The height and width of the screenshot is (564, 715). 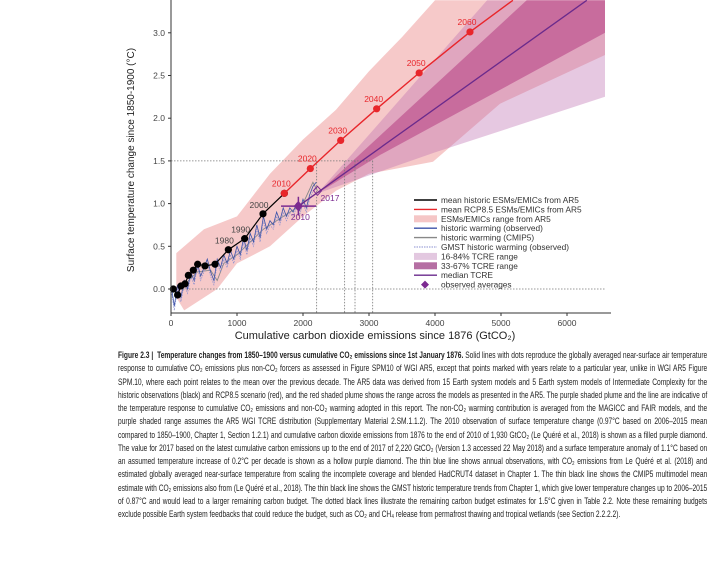 What do you see at coordinates (259, 205) in the screenshot?
I see `year-label: 2000` at bounding box center [259, 205].